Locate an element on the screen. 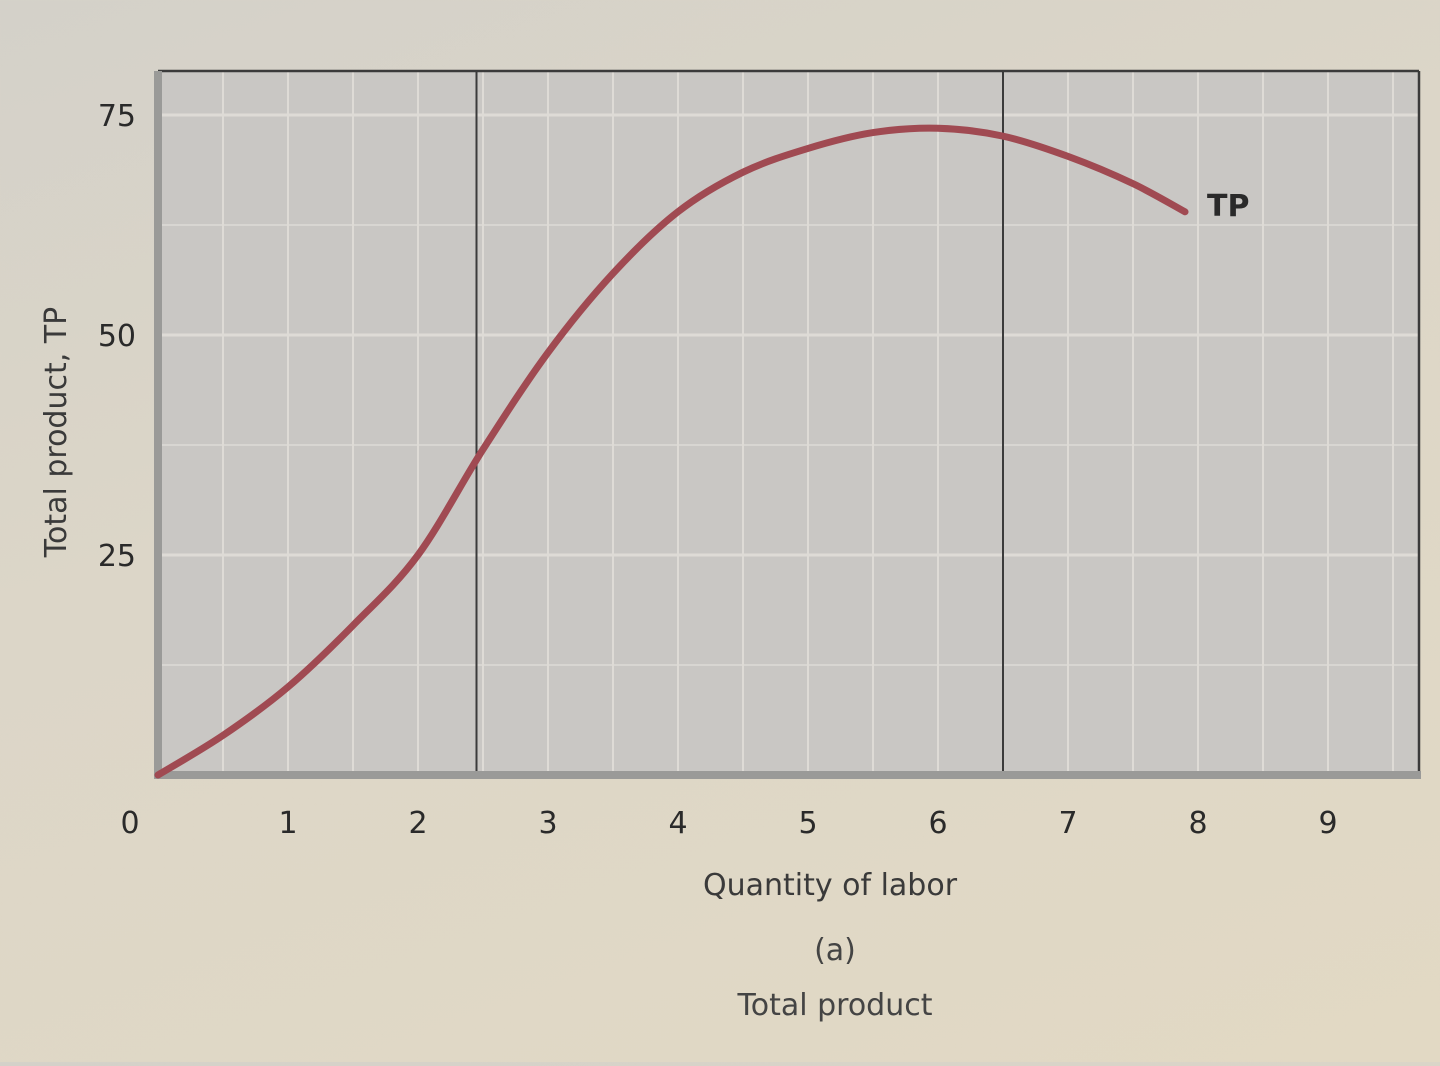 The width and height of the screenshot is (1440, 1066). figure-caption: Total product is located at coordinates (835, 1005).